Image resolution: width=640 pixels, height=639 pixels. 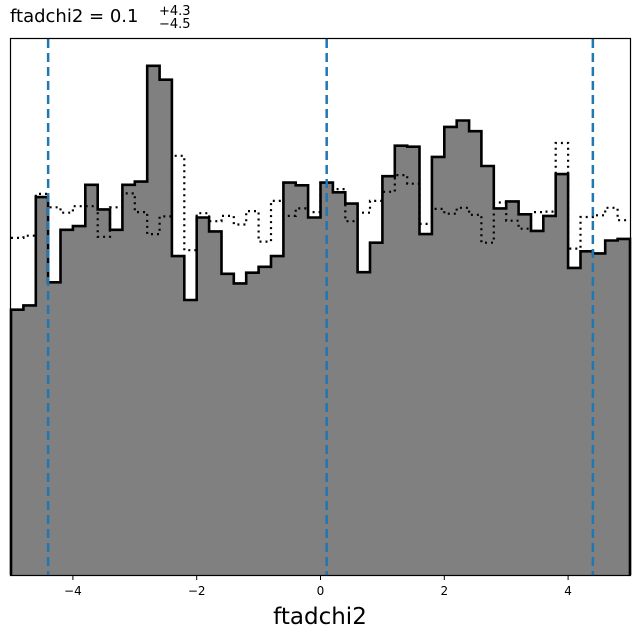 What do you see at coordinates (568, 591) in the screenshot?
I see `x-tick-label: 4` at bounding box center [568, 591].